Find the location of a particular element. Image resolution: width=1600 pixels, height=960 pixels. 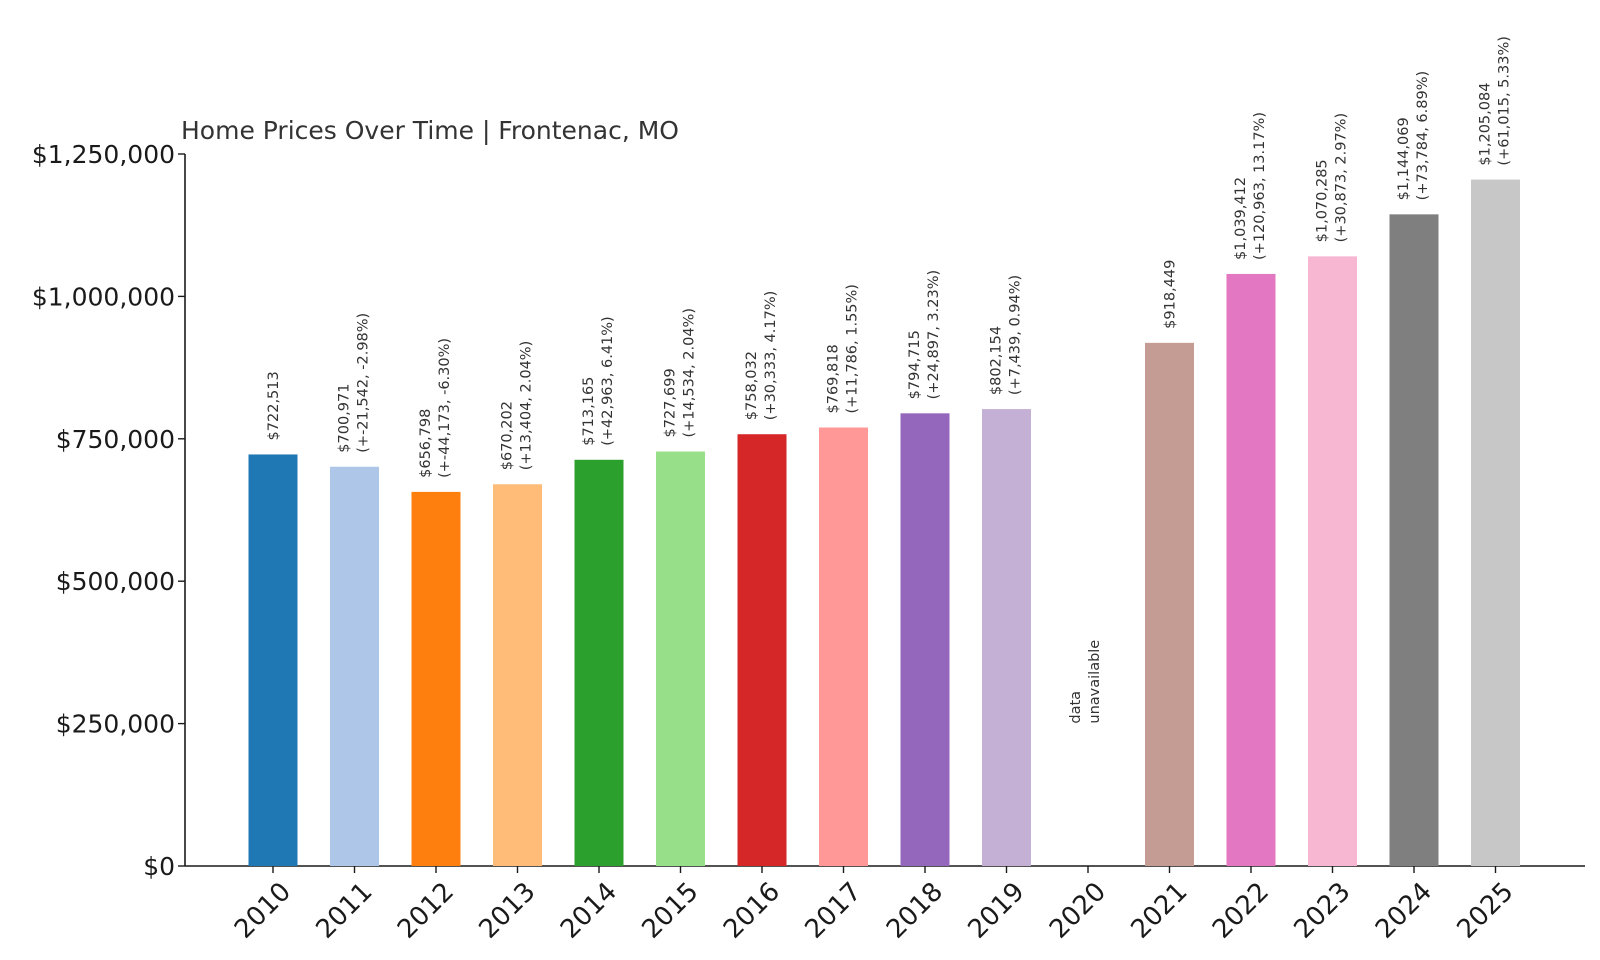

bar-2025 is located at coordinates (1495, 522).